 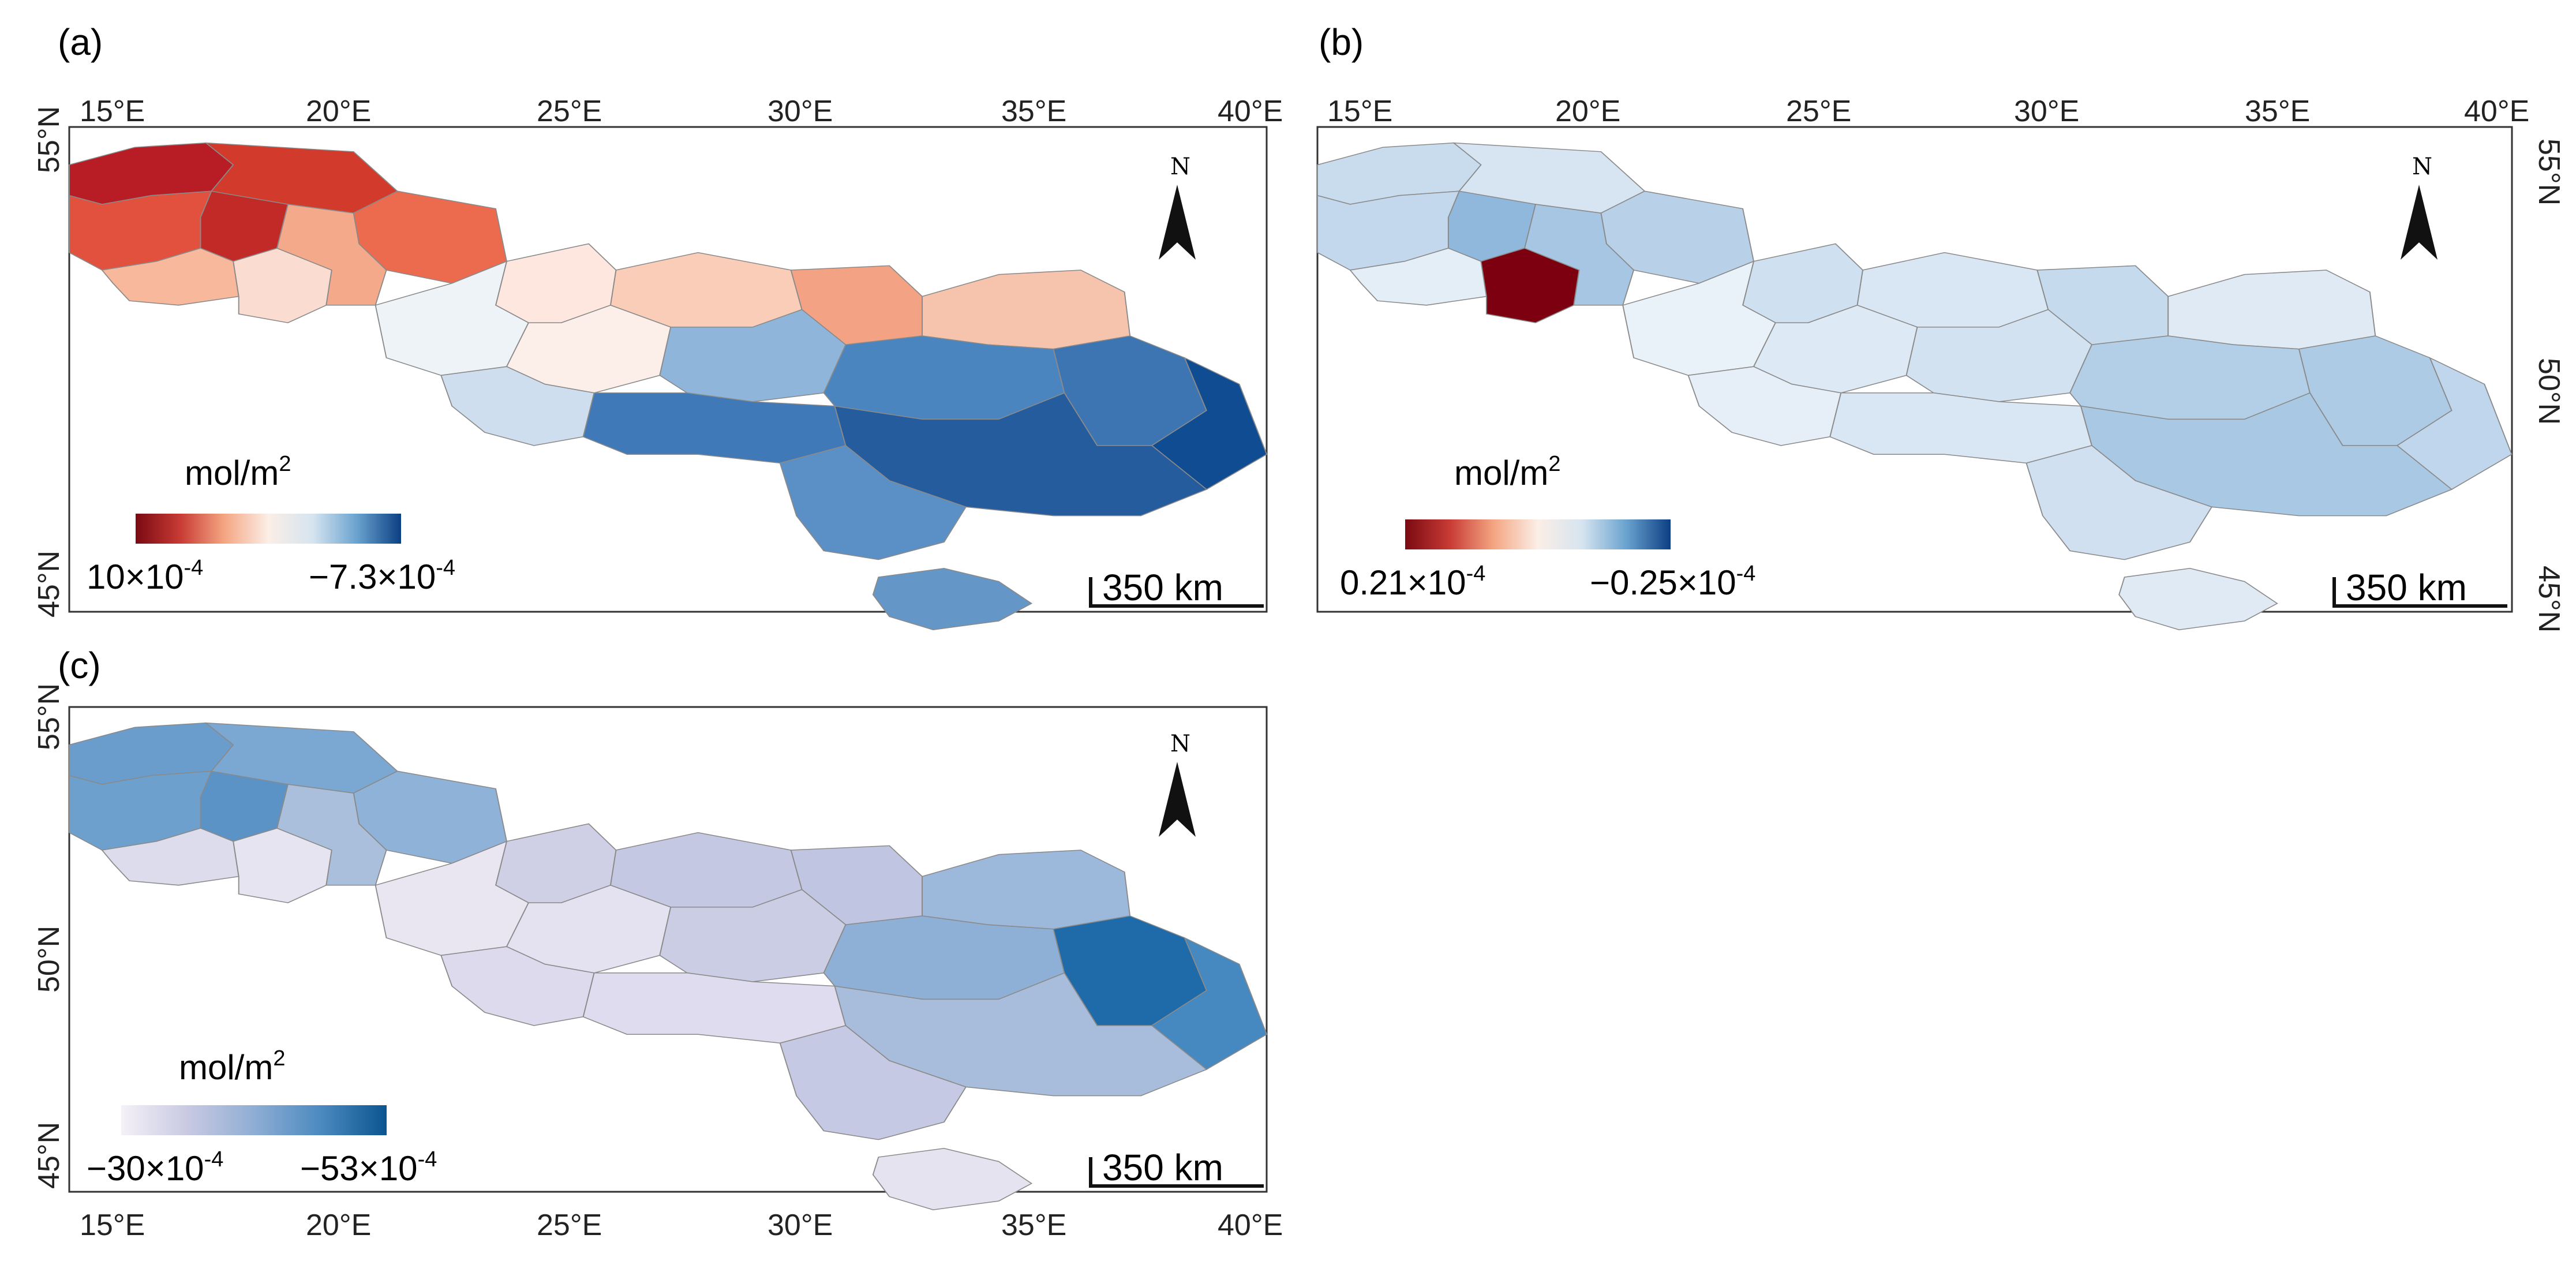 I want to click on panel-a-lon-15: 15°E, so click(x=112, y=111).